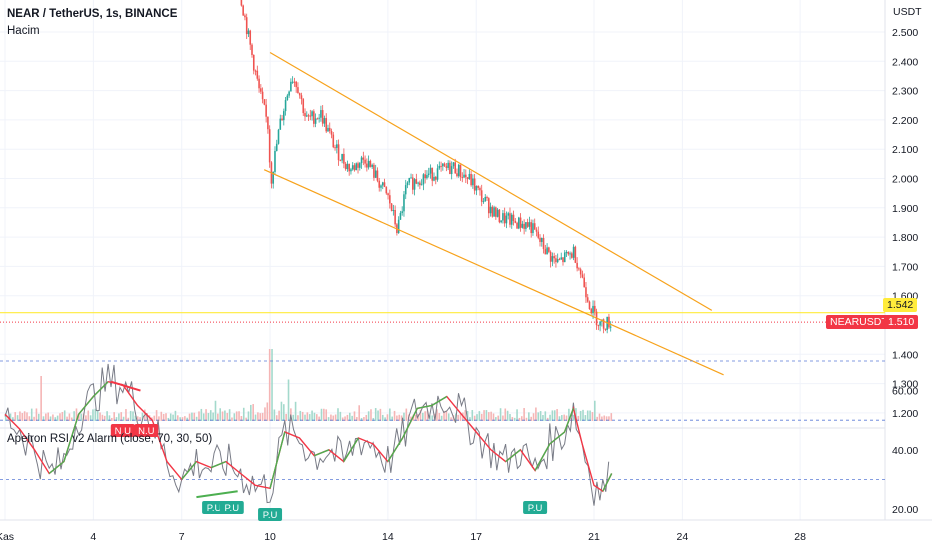 This screenshot has width=932, height=550. Describe the element at coordinates (905, 392) in the screenshot. I see `rsi-tick-label: 60.00` at that location.